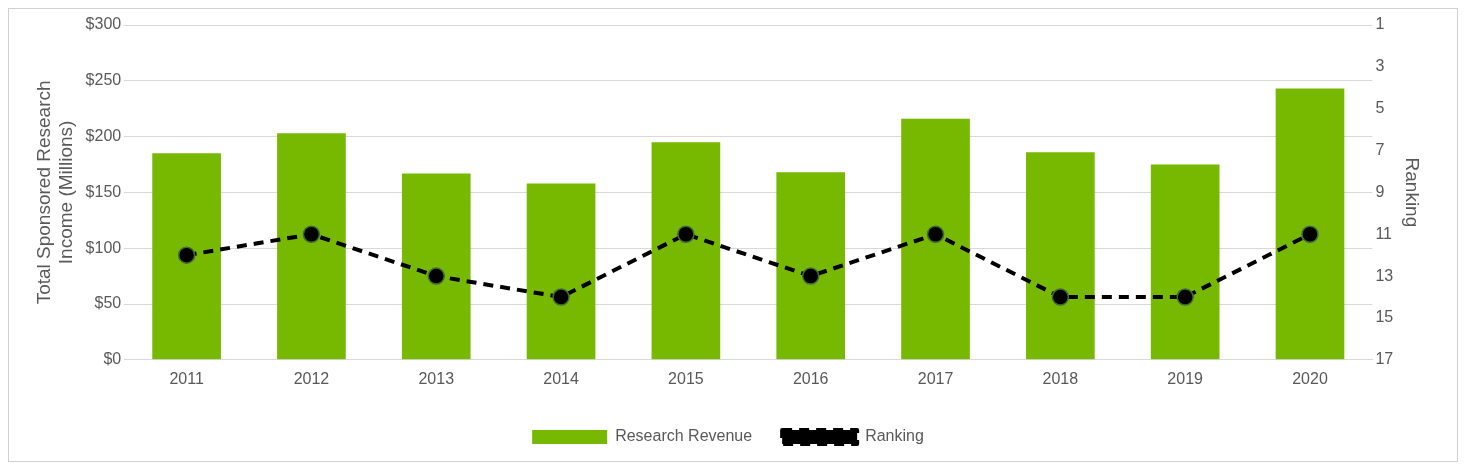 This screenshot has width=1467, height=468. I want to click on x-tick-label: 2019, so click(1185, 378).